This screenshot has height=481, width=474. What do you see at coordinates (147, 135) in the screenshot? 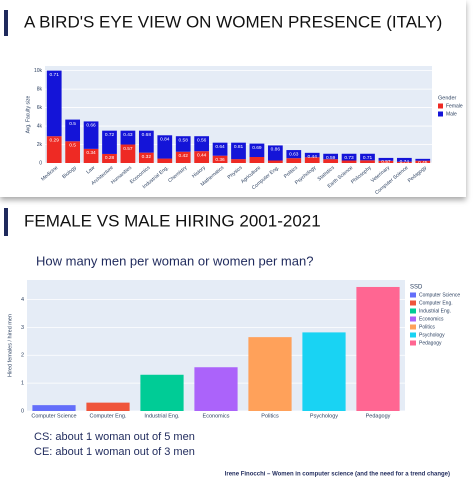
I see `share-label: 0.68` at bounding box center [147, 135].